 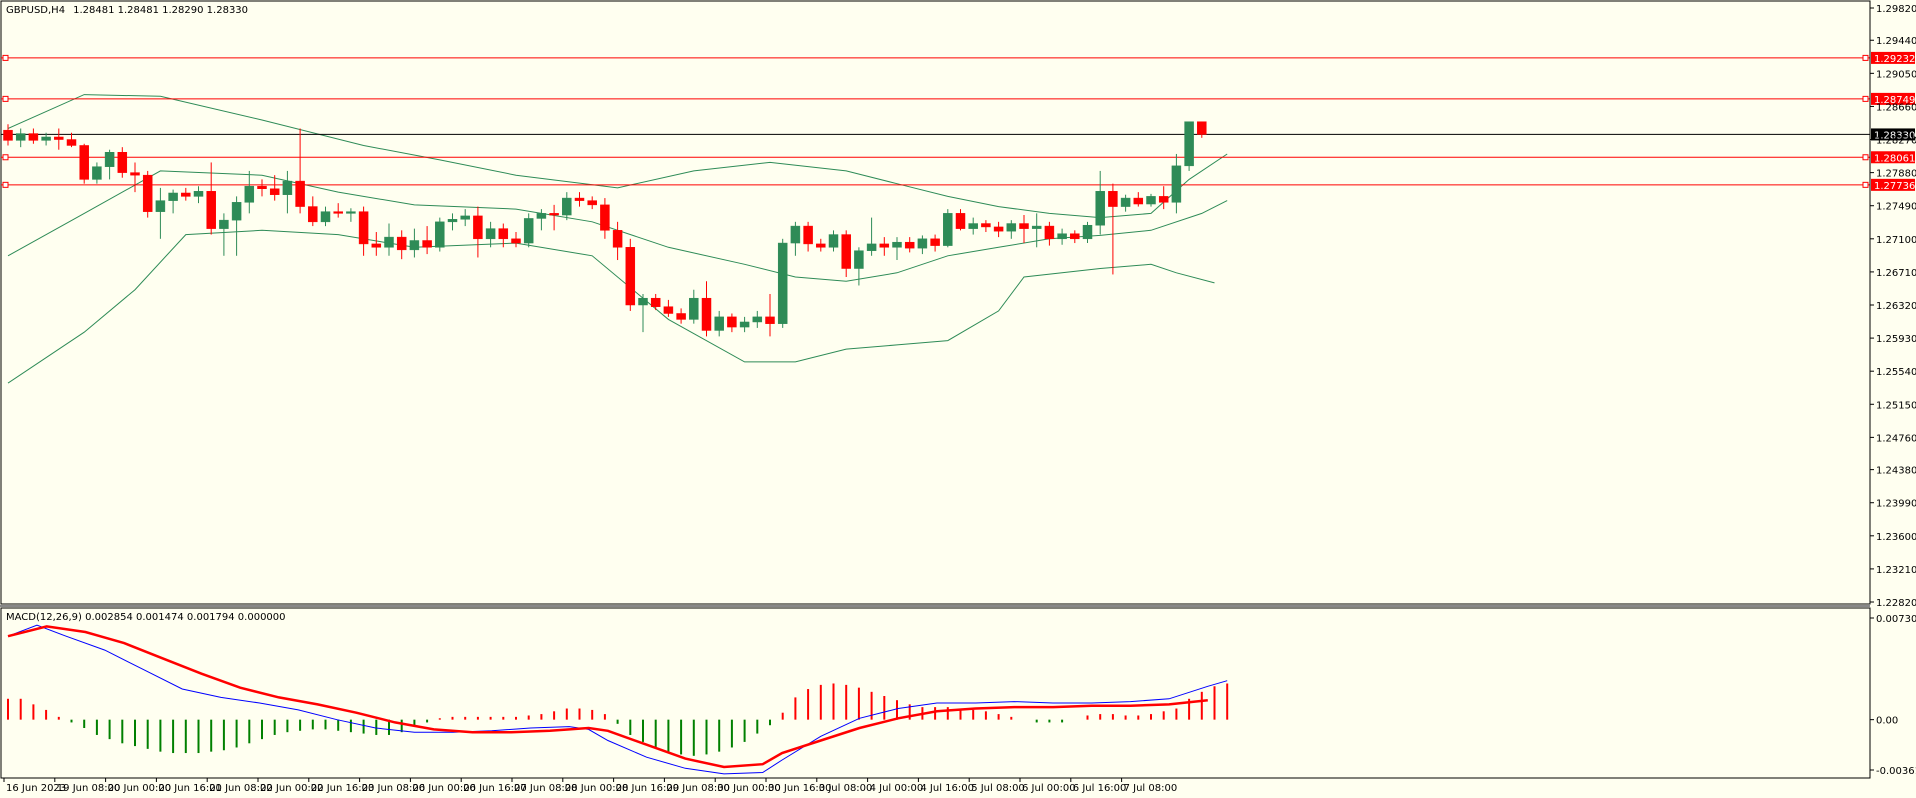 What do you see at coordinates (1887, 721) in the screenshot?
I see `macd-tick-label: 0.00` at bounding box center [1887, 721].